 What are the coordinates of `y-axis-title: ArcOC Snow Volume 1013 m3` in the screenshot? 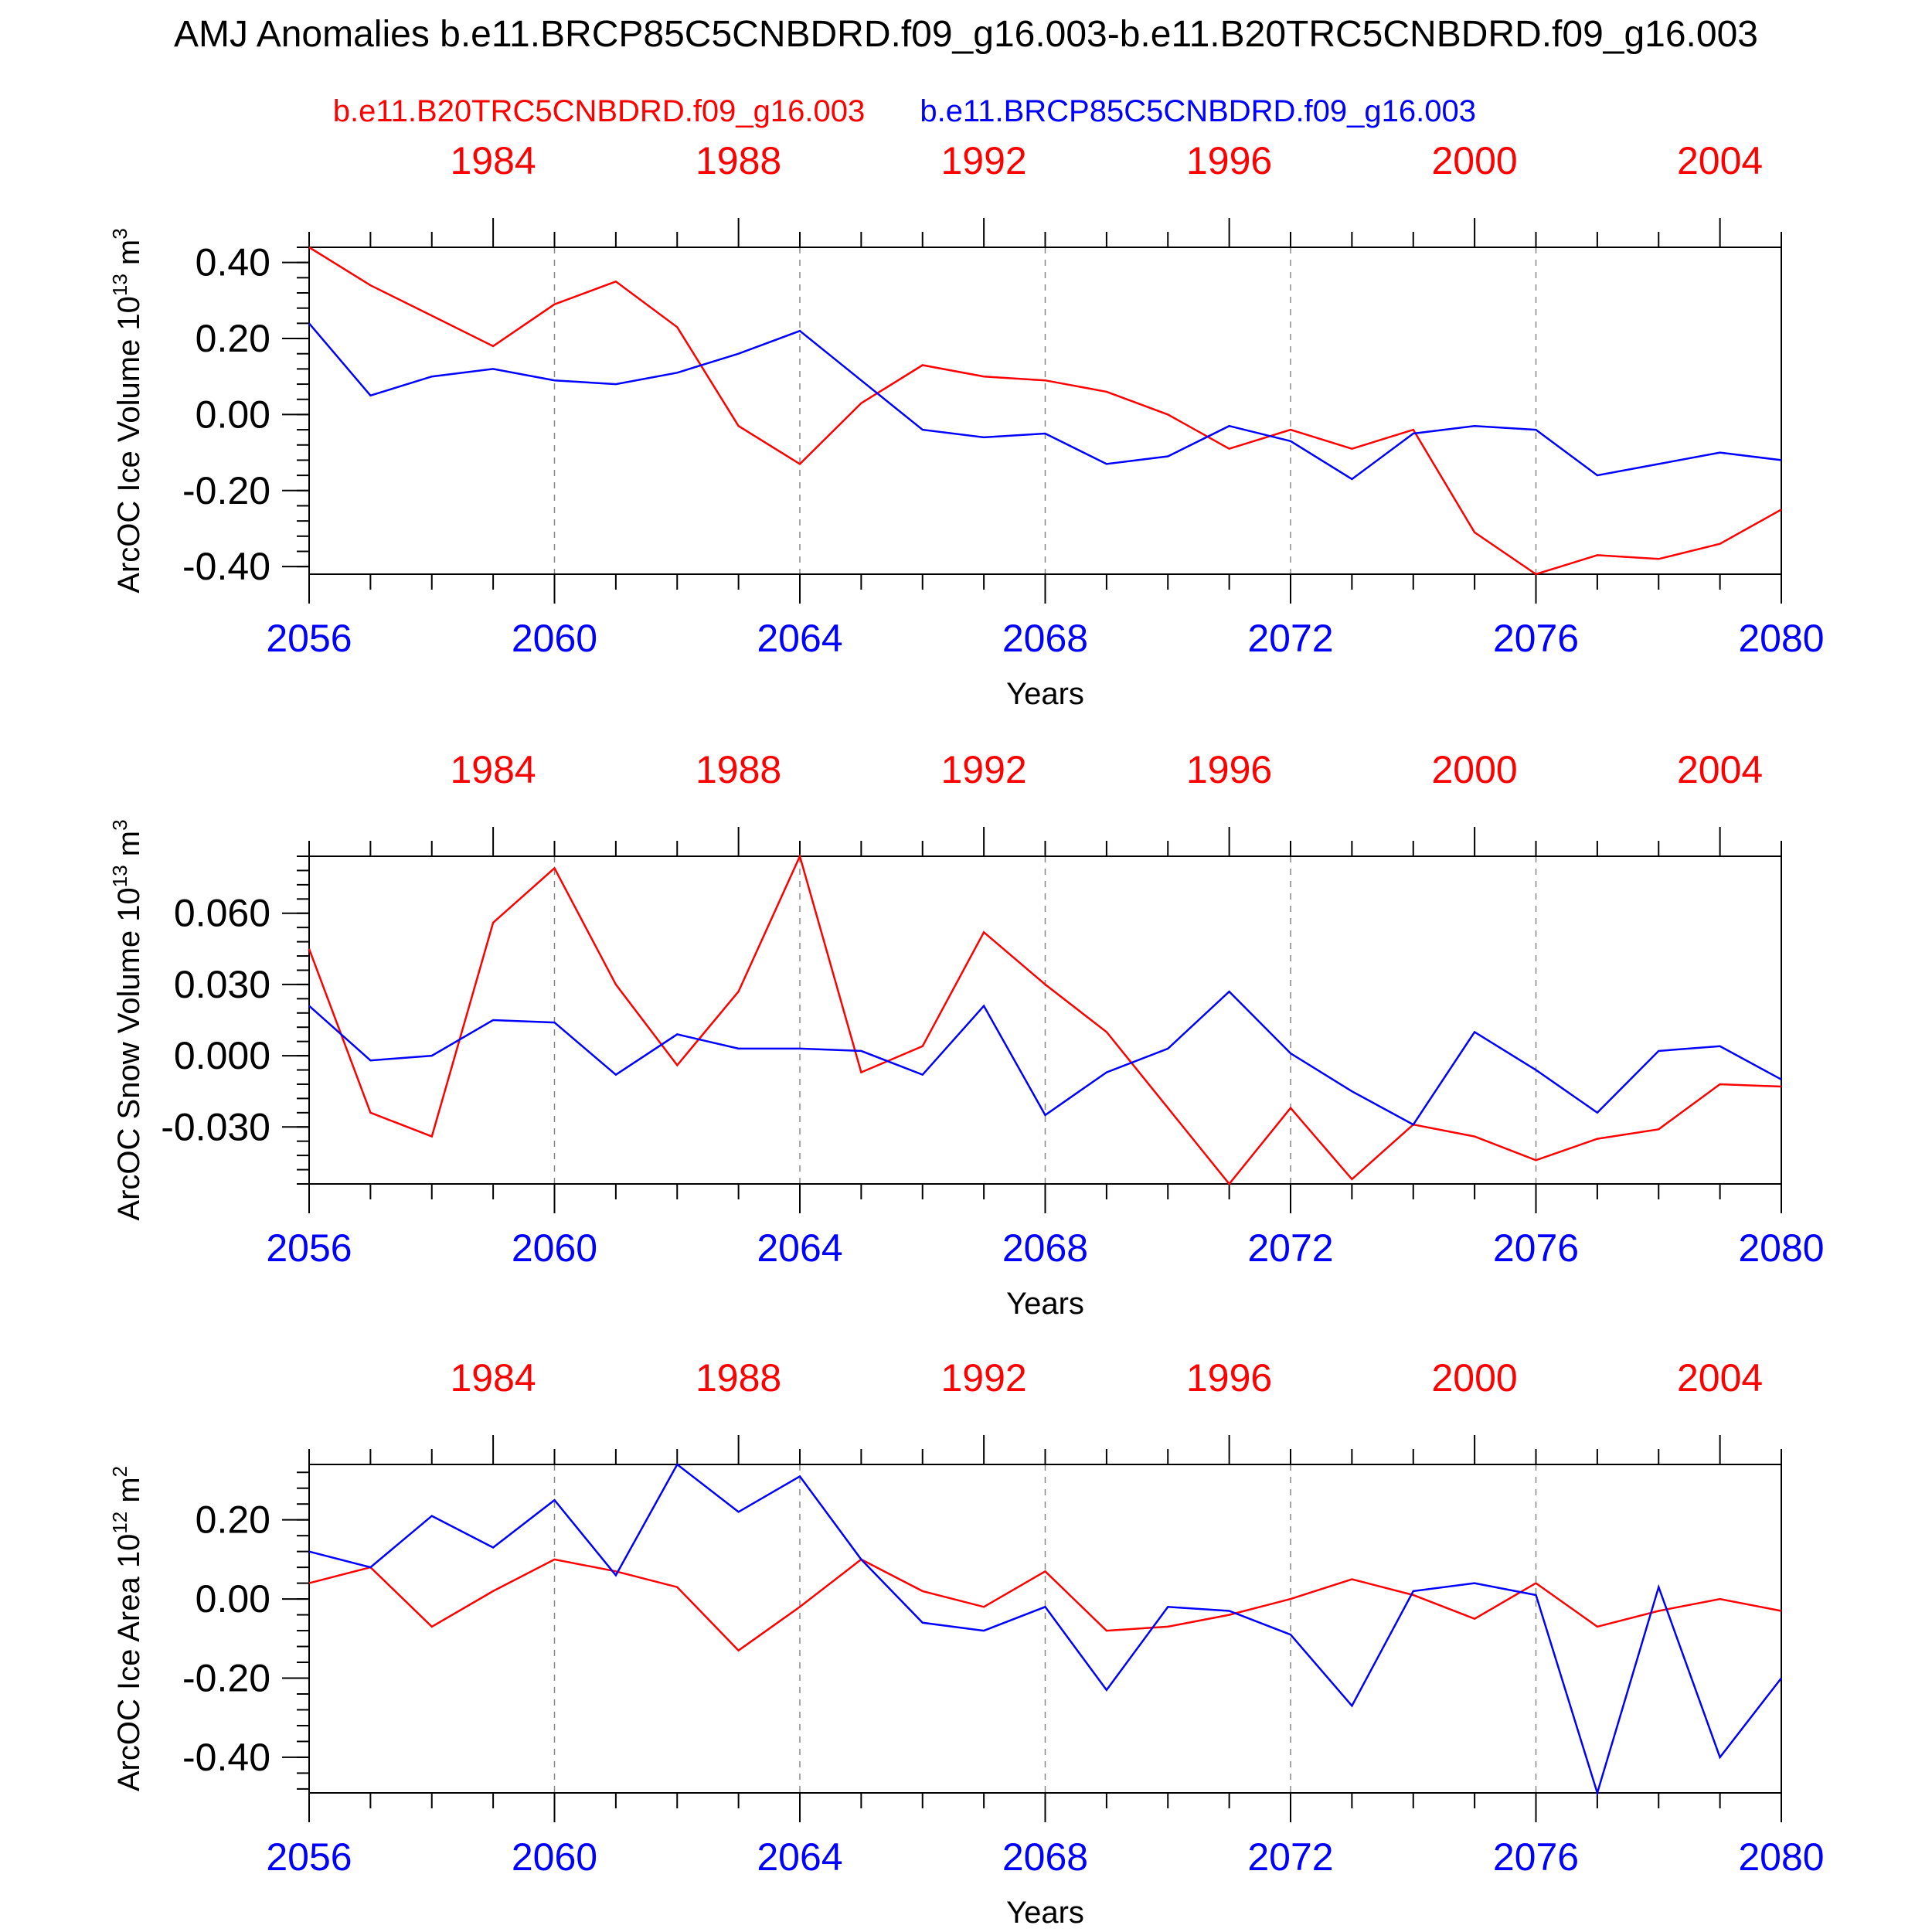 It's located at (127, 1020).